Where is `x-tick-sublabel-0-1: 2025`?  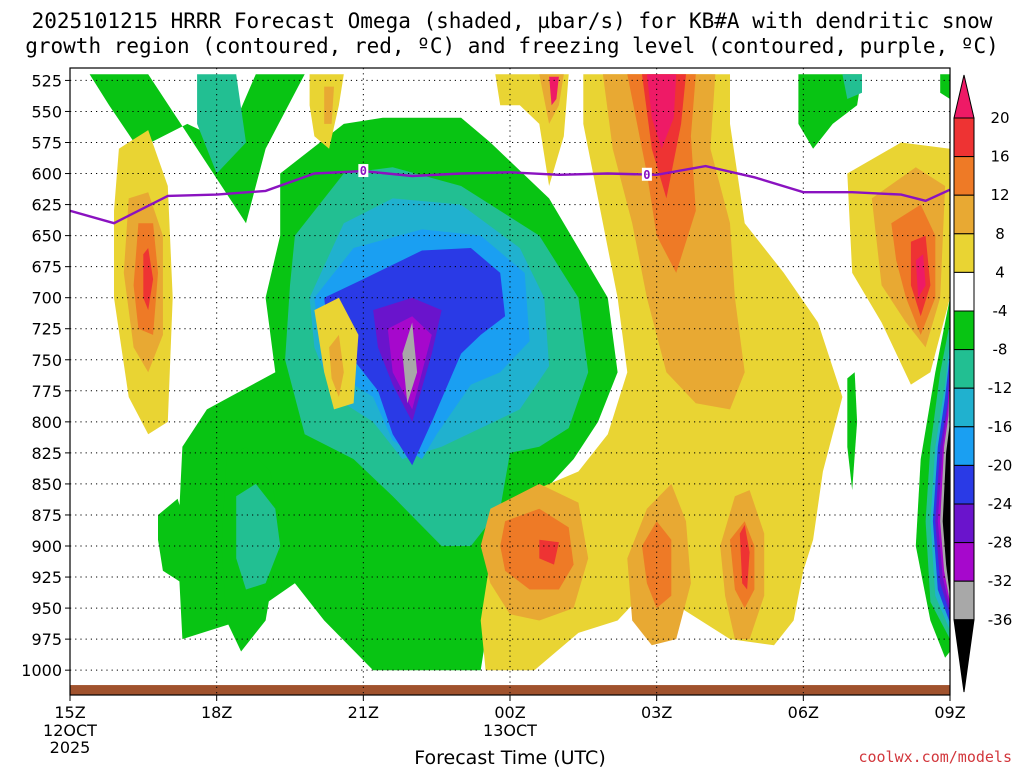
x-tick-sublabel-0-1: 2025 is located at coordinates (70, 747).